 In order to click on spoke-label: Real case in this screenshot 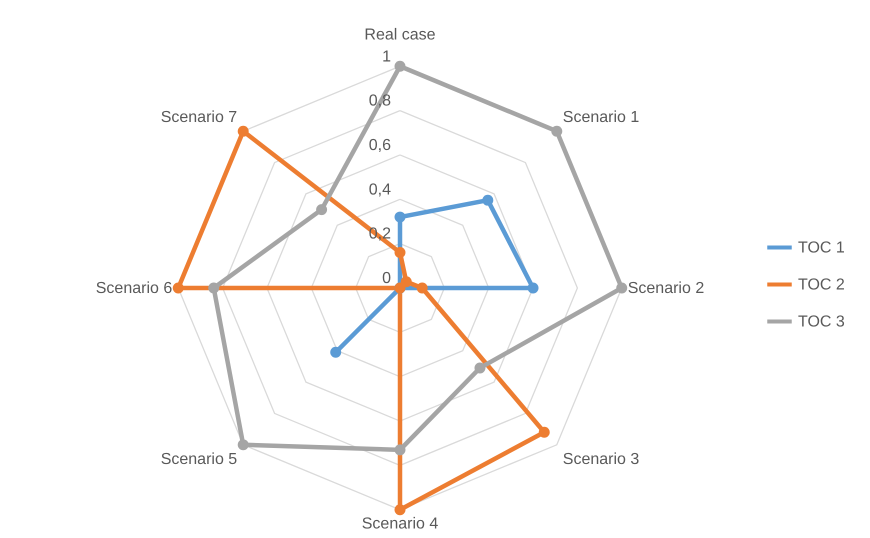, I will do `click(400, 35)`.